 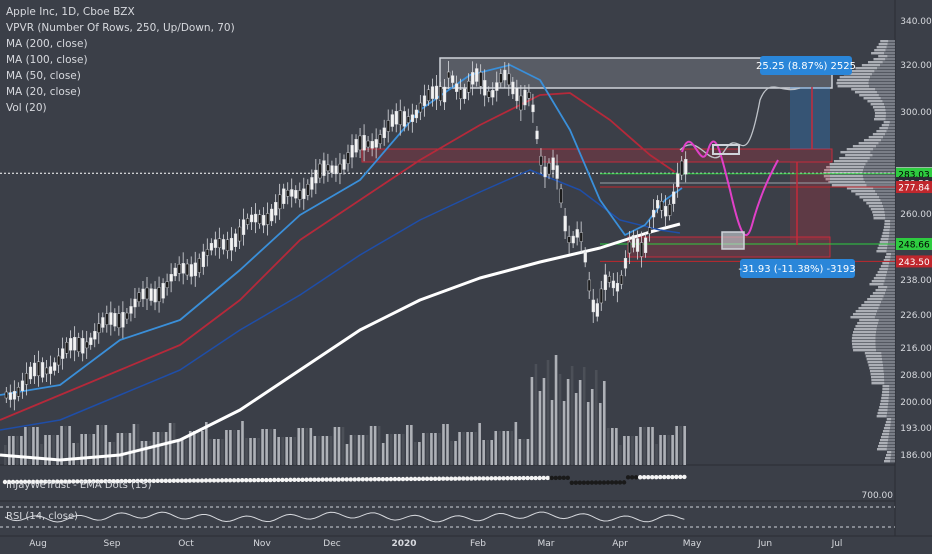 What do you see at coordinates (70, 12) in the screenshot?
I see `chart-title: Apple Inc, 1D, Cboe BZX` at bounding box center [70, 12].